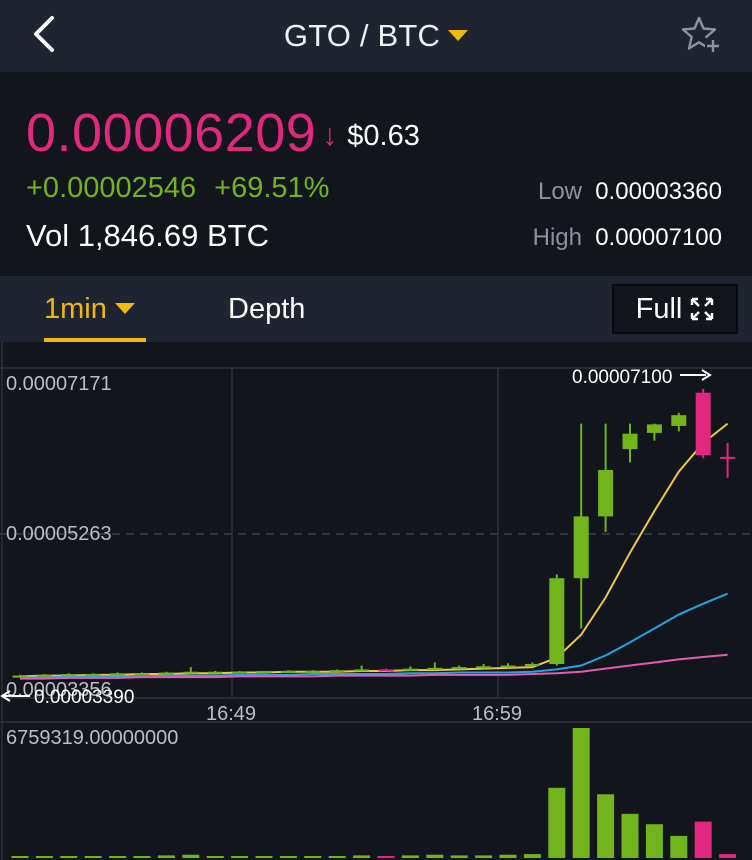 This screenshot has width=752, height=860. Describe the element at coordinates (658, 237) in the screenshot. I see `high-value: 0.00007100` at that location.